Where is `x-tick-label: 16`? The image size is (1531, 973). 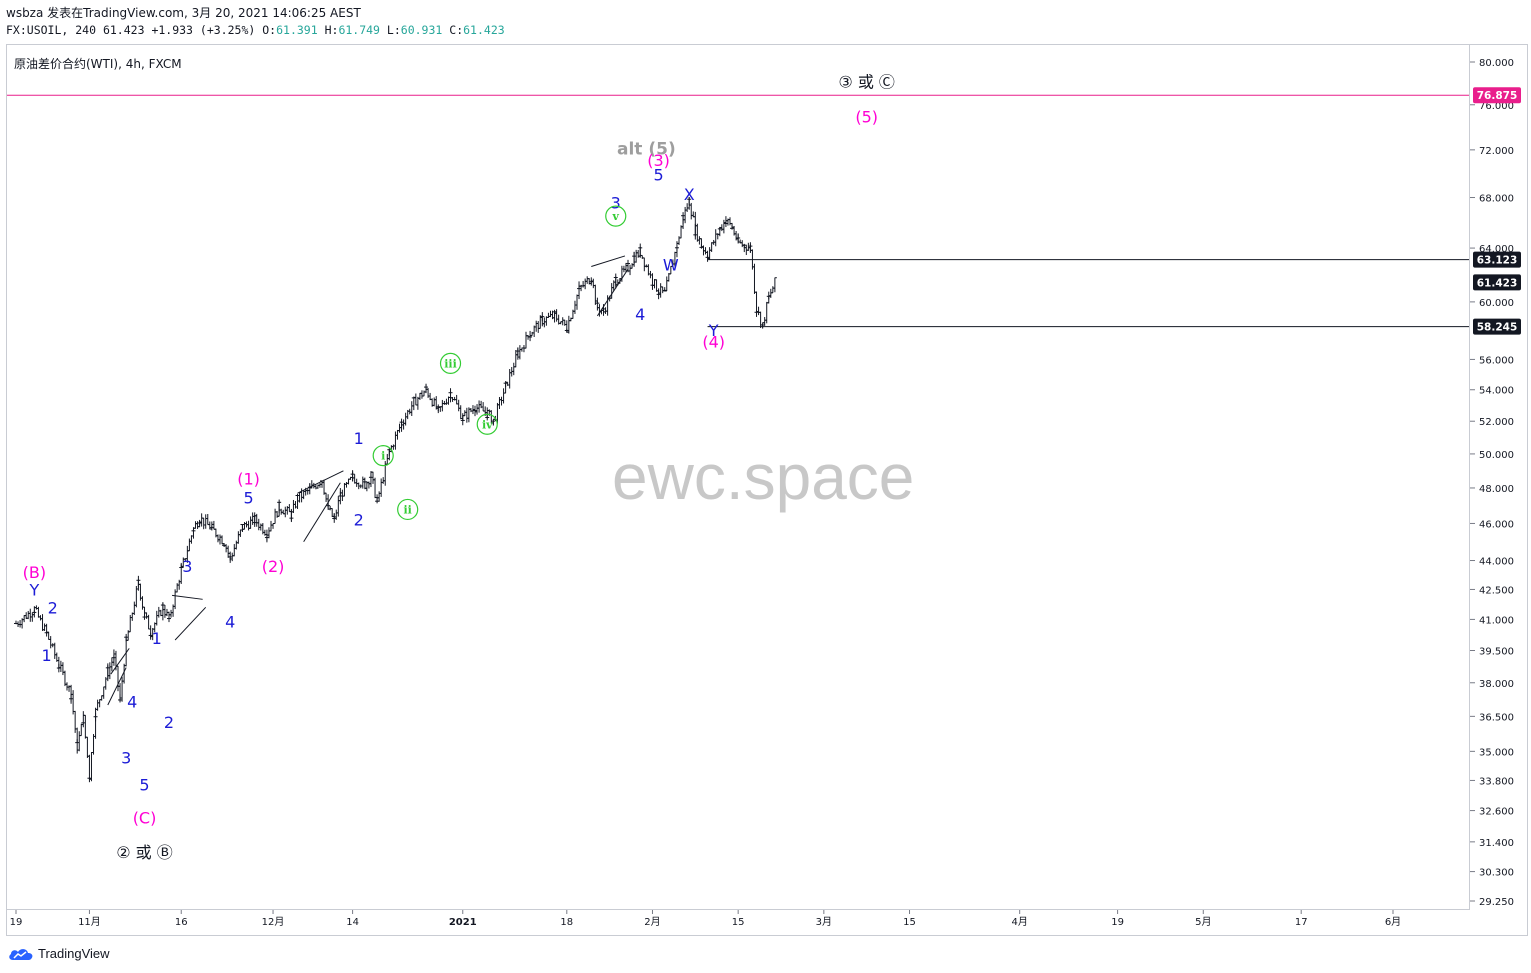 x-tick-label: 16 is located at coordinates (181, 922).